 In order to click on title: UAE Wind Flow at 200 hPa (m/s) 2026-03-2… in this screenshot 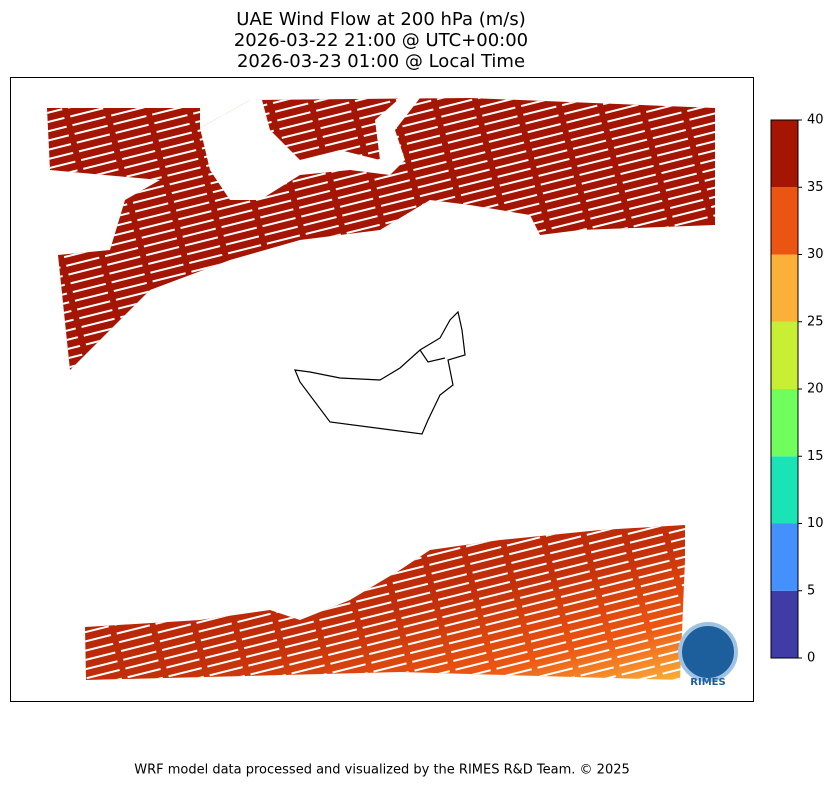, I will do `click(381, 40)`.